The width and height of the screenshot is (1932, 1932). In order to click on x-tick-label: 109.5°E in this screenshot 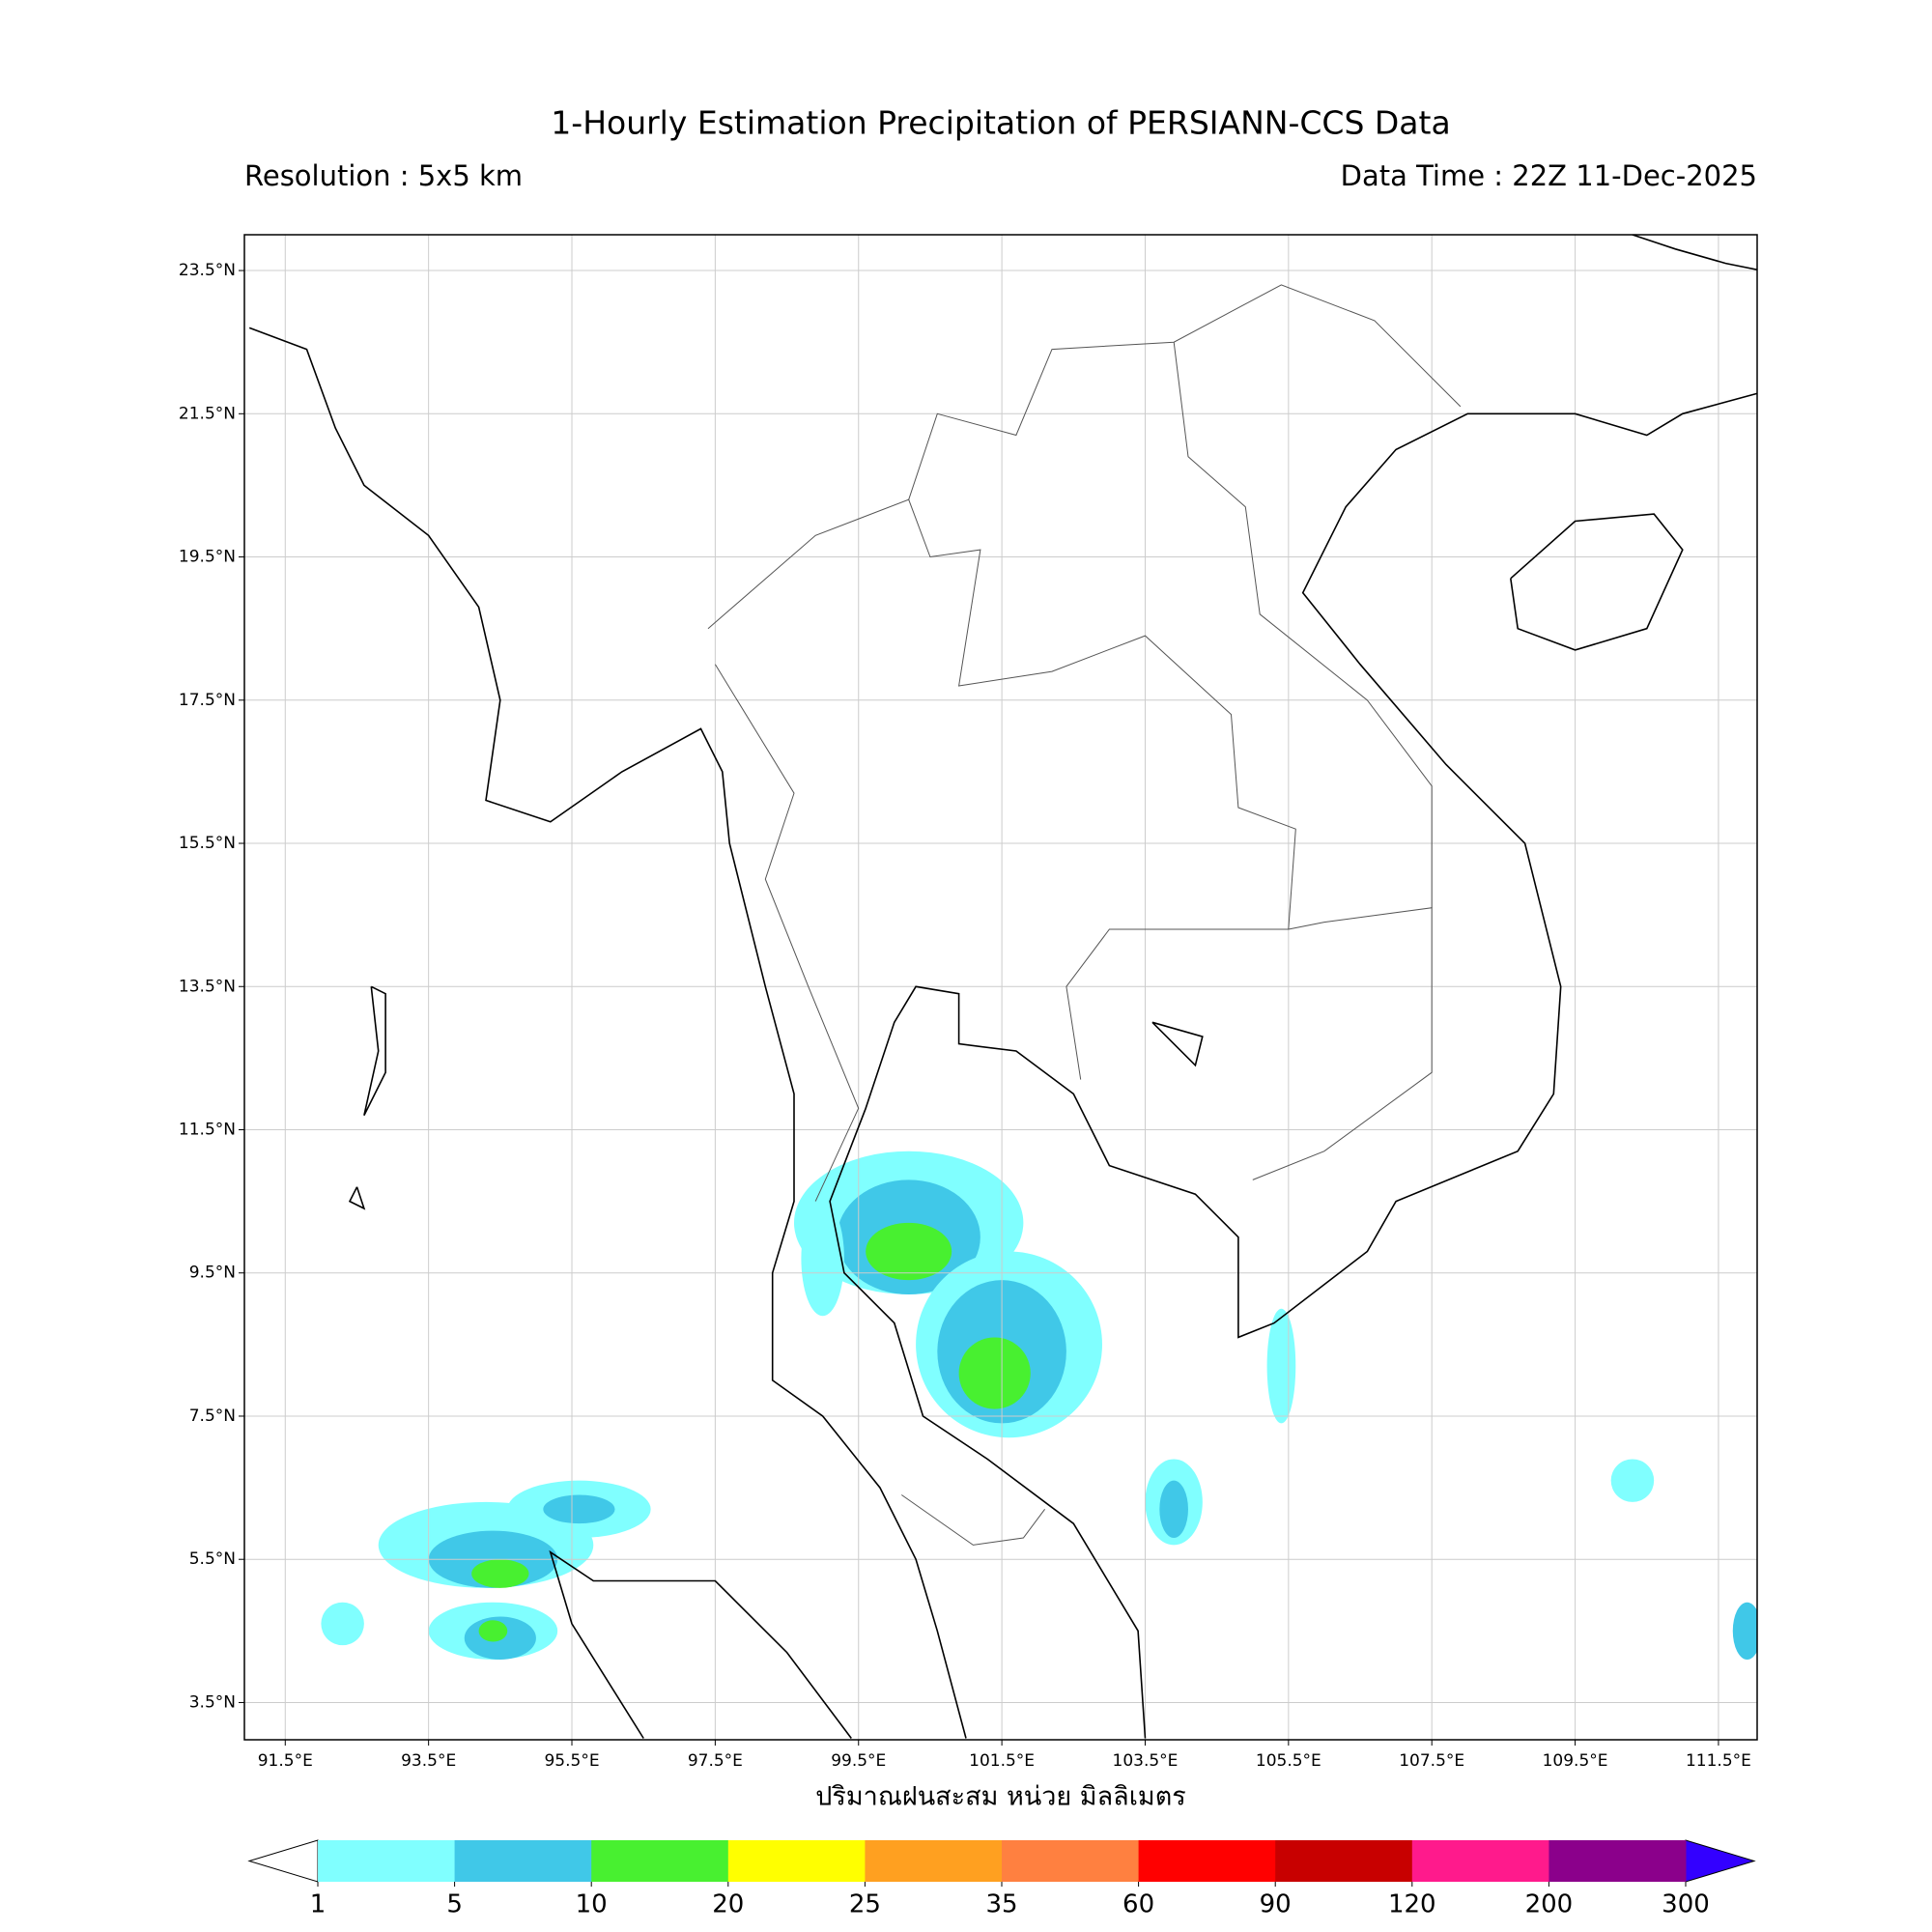, I will do `click(1575, 1761)`.